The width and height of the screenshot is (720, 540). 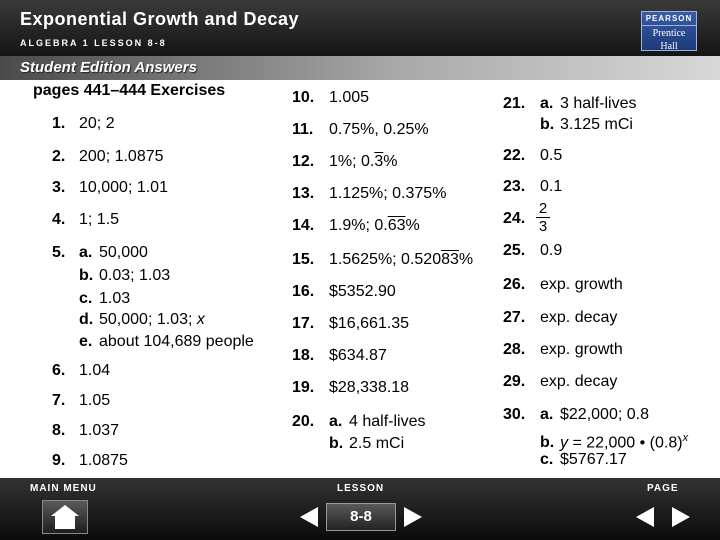 I want to click on banner-label: Student Edition Answers, so click(x=108, y=67).